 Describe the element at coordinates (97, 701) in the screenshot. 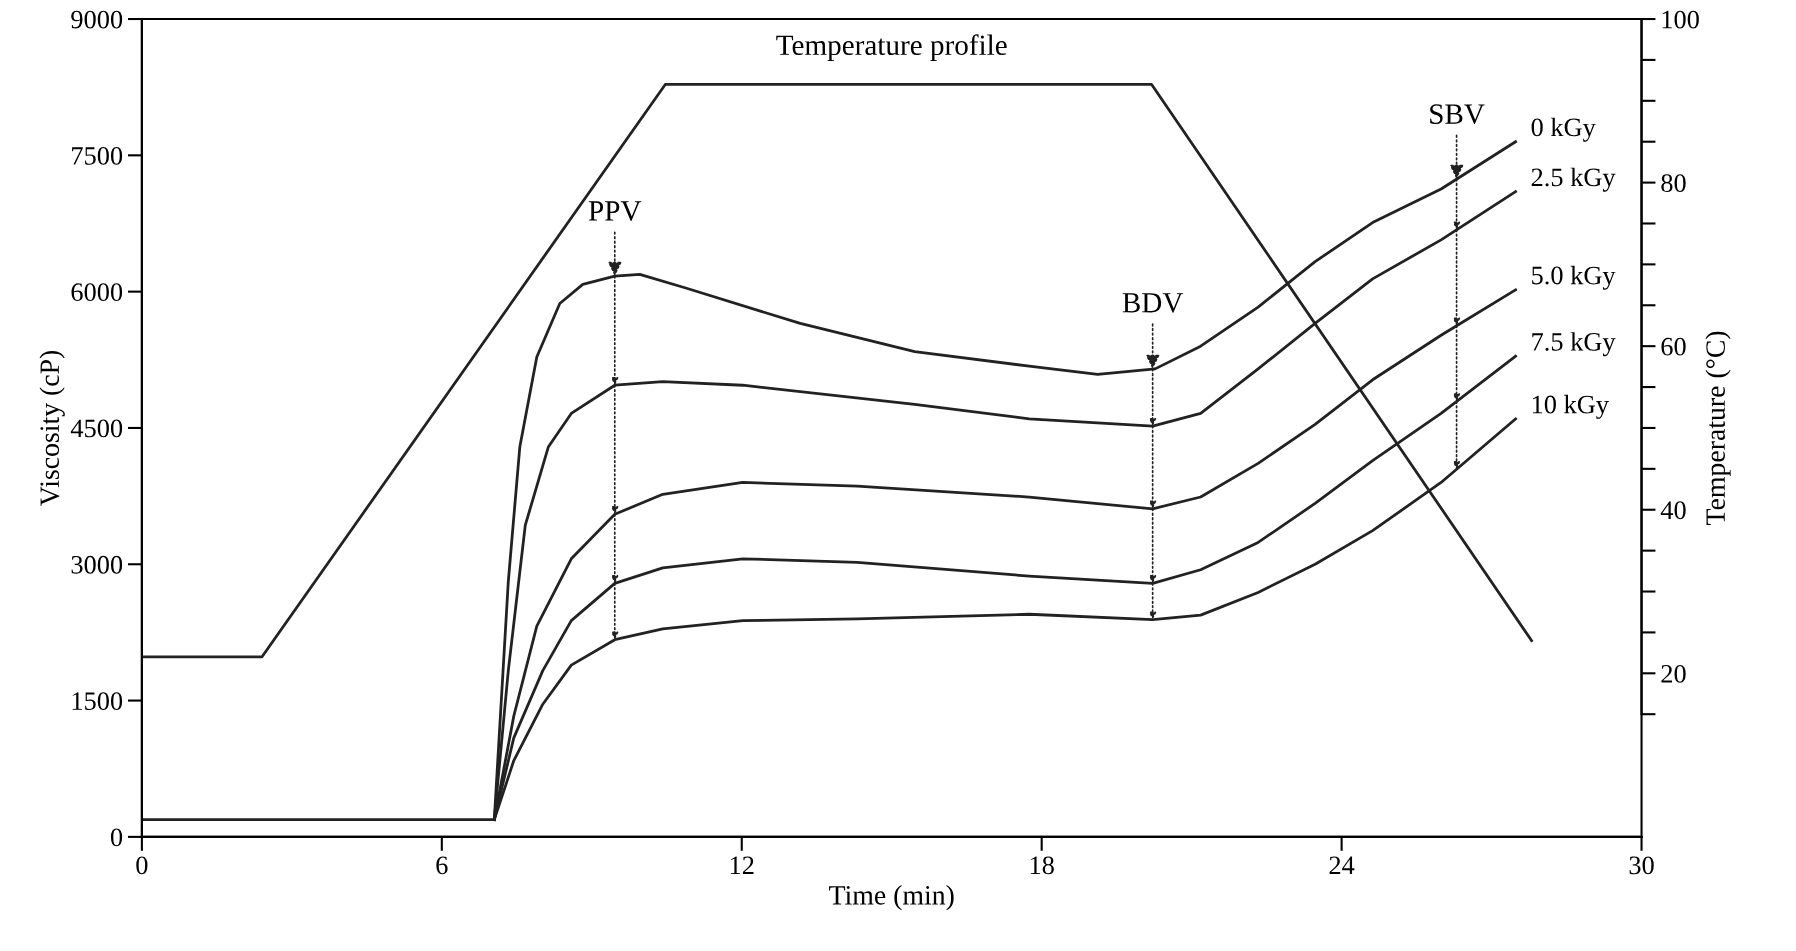

I see `y-tick-label: 1500` at that location.